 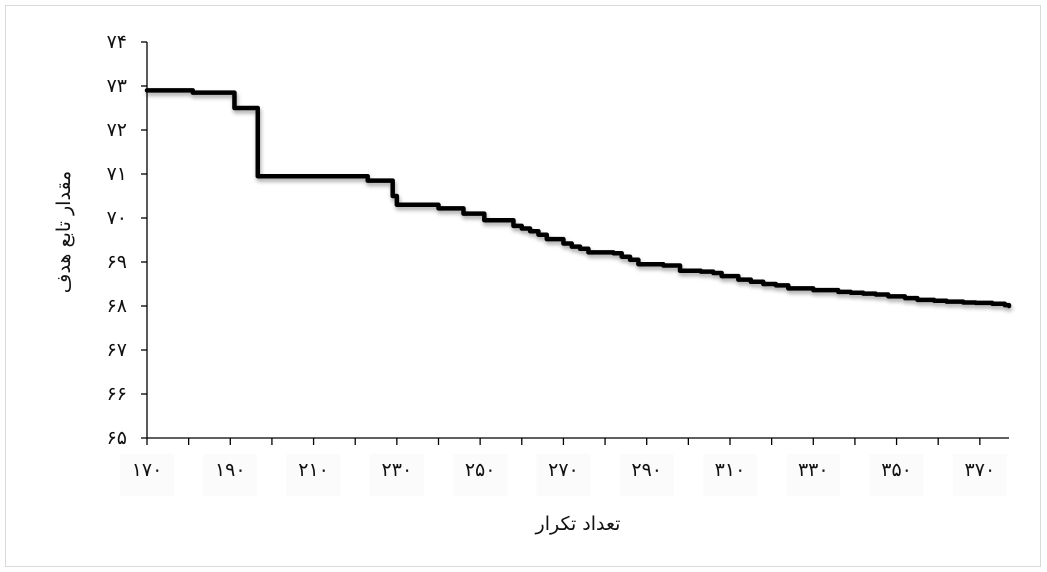 What do you see at coordinates (117, 42) in the screenshot?
I see `y-tick-label: ۷۴` at bounding box center [117, 42].